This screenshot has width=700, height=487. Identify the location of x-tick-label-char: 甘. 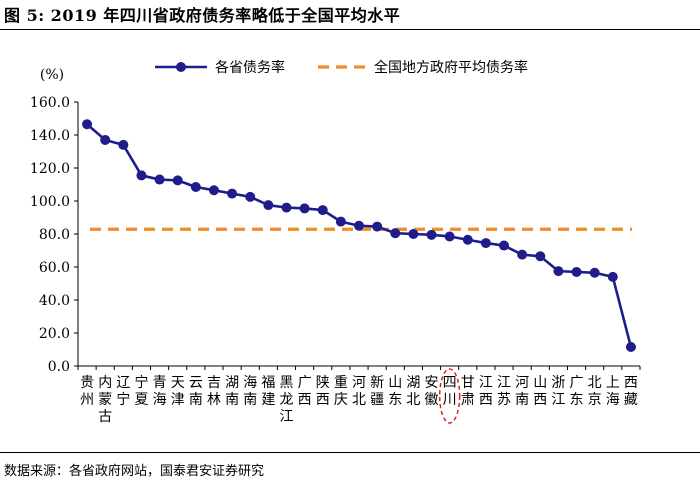
(468, 383).